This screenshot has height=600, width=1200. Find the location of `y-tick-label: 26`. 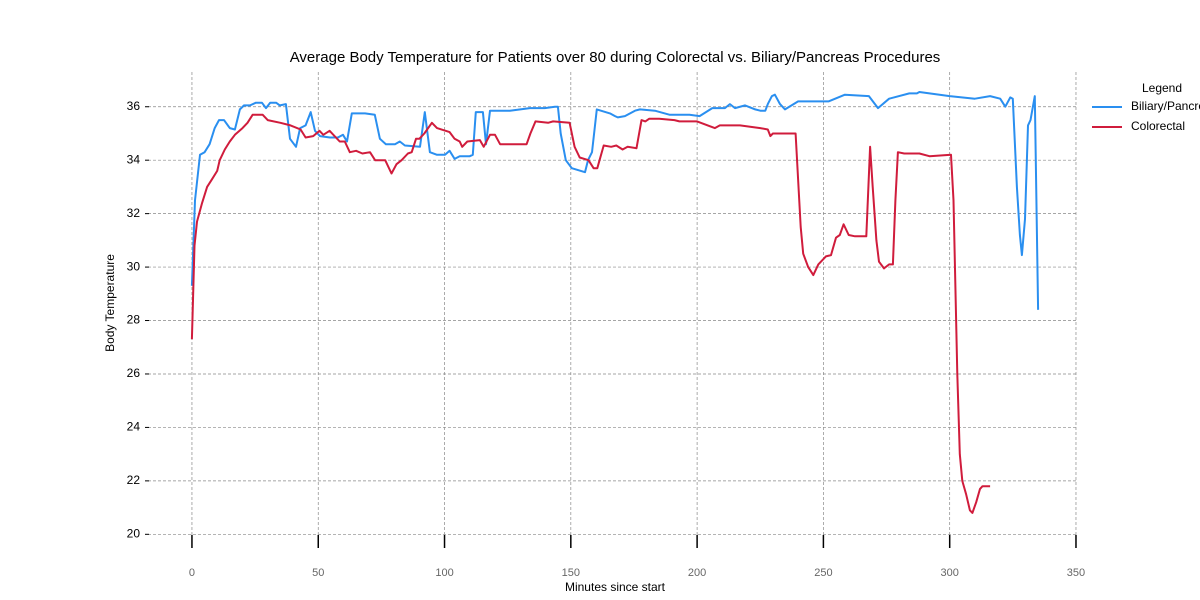

y-tick-label: 26 is located at coordinates (134, 373).